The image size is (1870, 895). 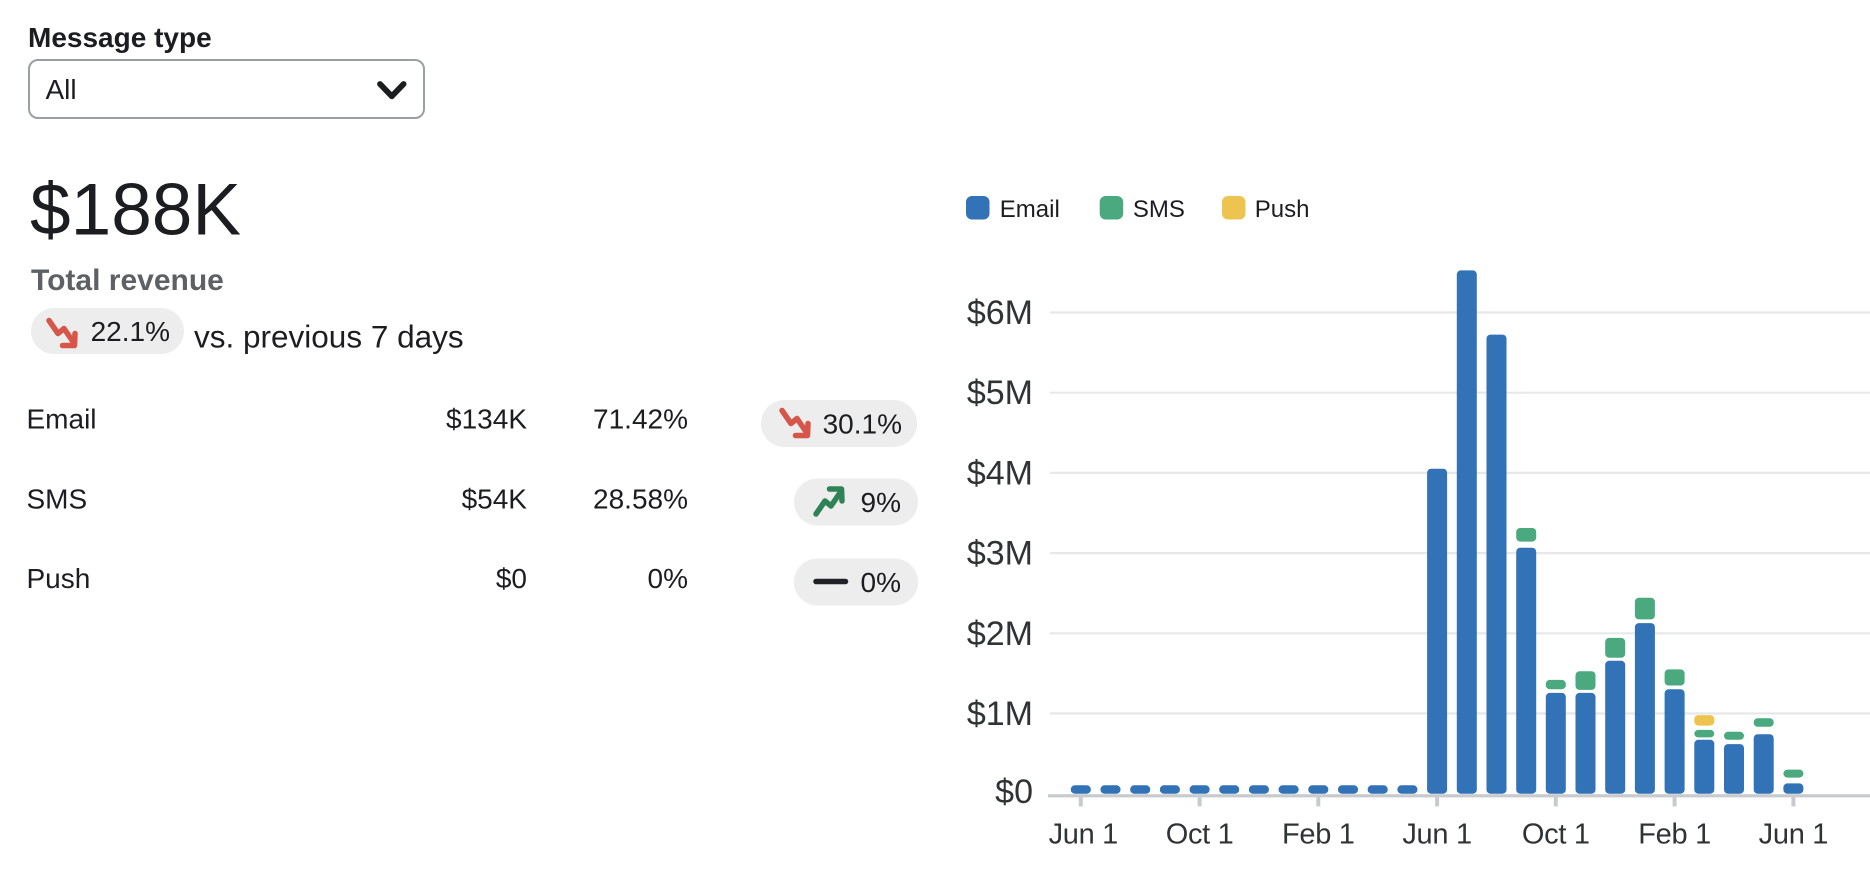 What do you see at coordinates (130, 331) in the screenshot?
I see `svg-text: 22.1%` at bounding box center [130, 331].